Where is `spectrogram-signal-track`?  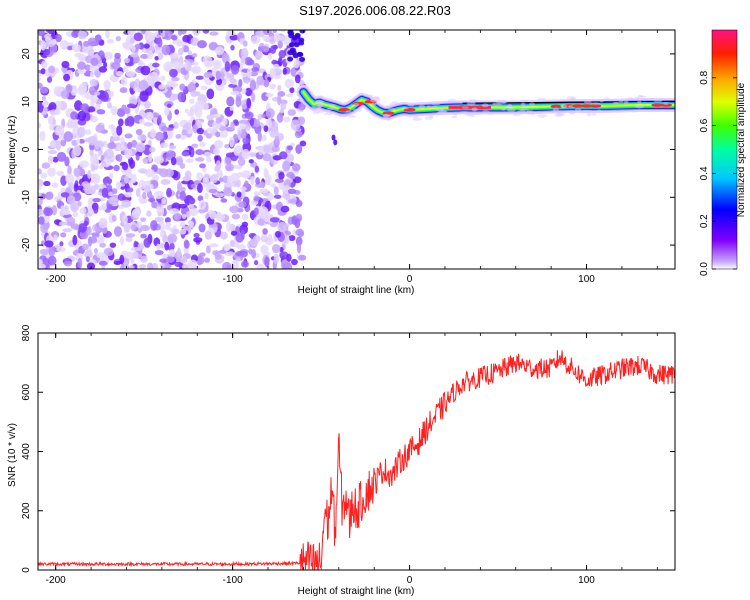
spectrogram-signal-track is located at coordinates (485, 115).